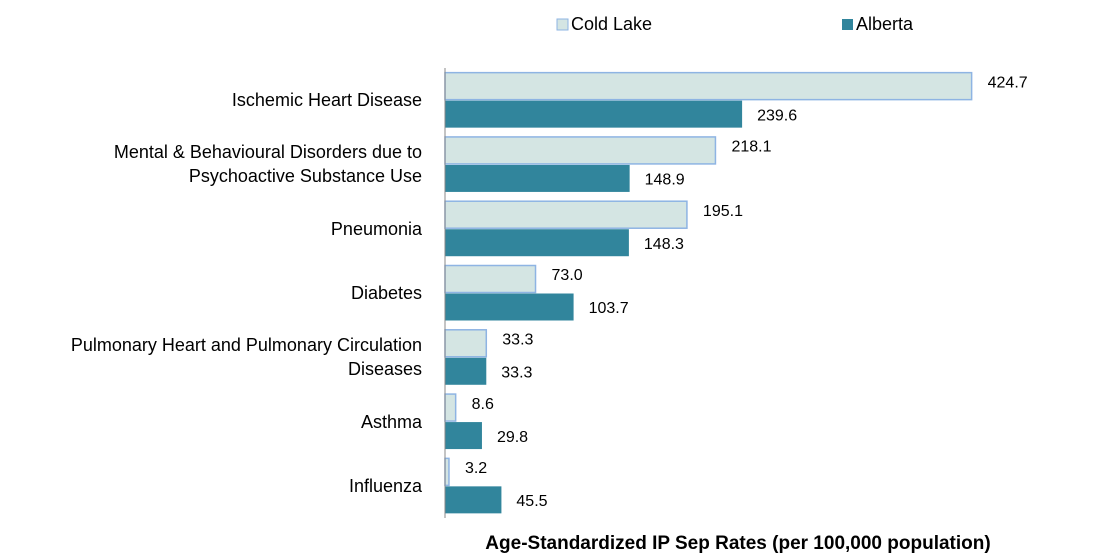 Image resolution: width=1093 pixels, height=558 pixels. What do you see at coordinates (885, 24) in the screenshot?
I see `legend-label: Alberta` at bounding box center [885, 24].